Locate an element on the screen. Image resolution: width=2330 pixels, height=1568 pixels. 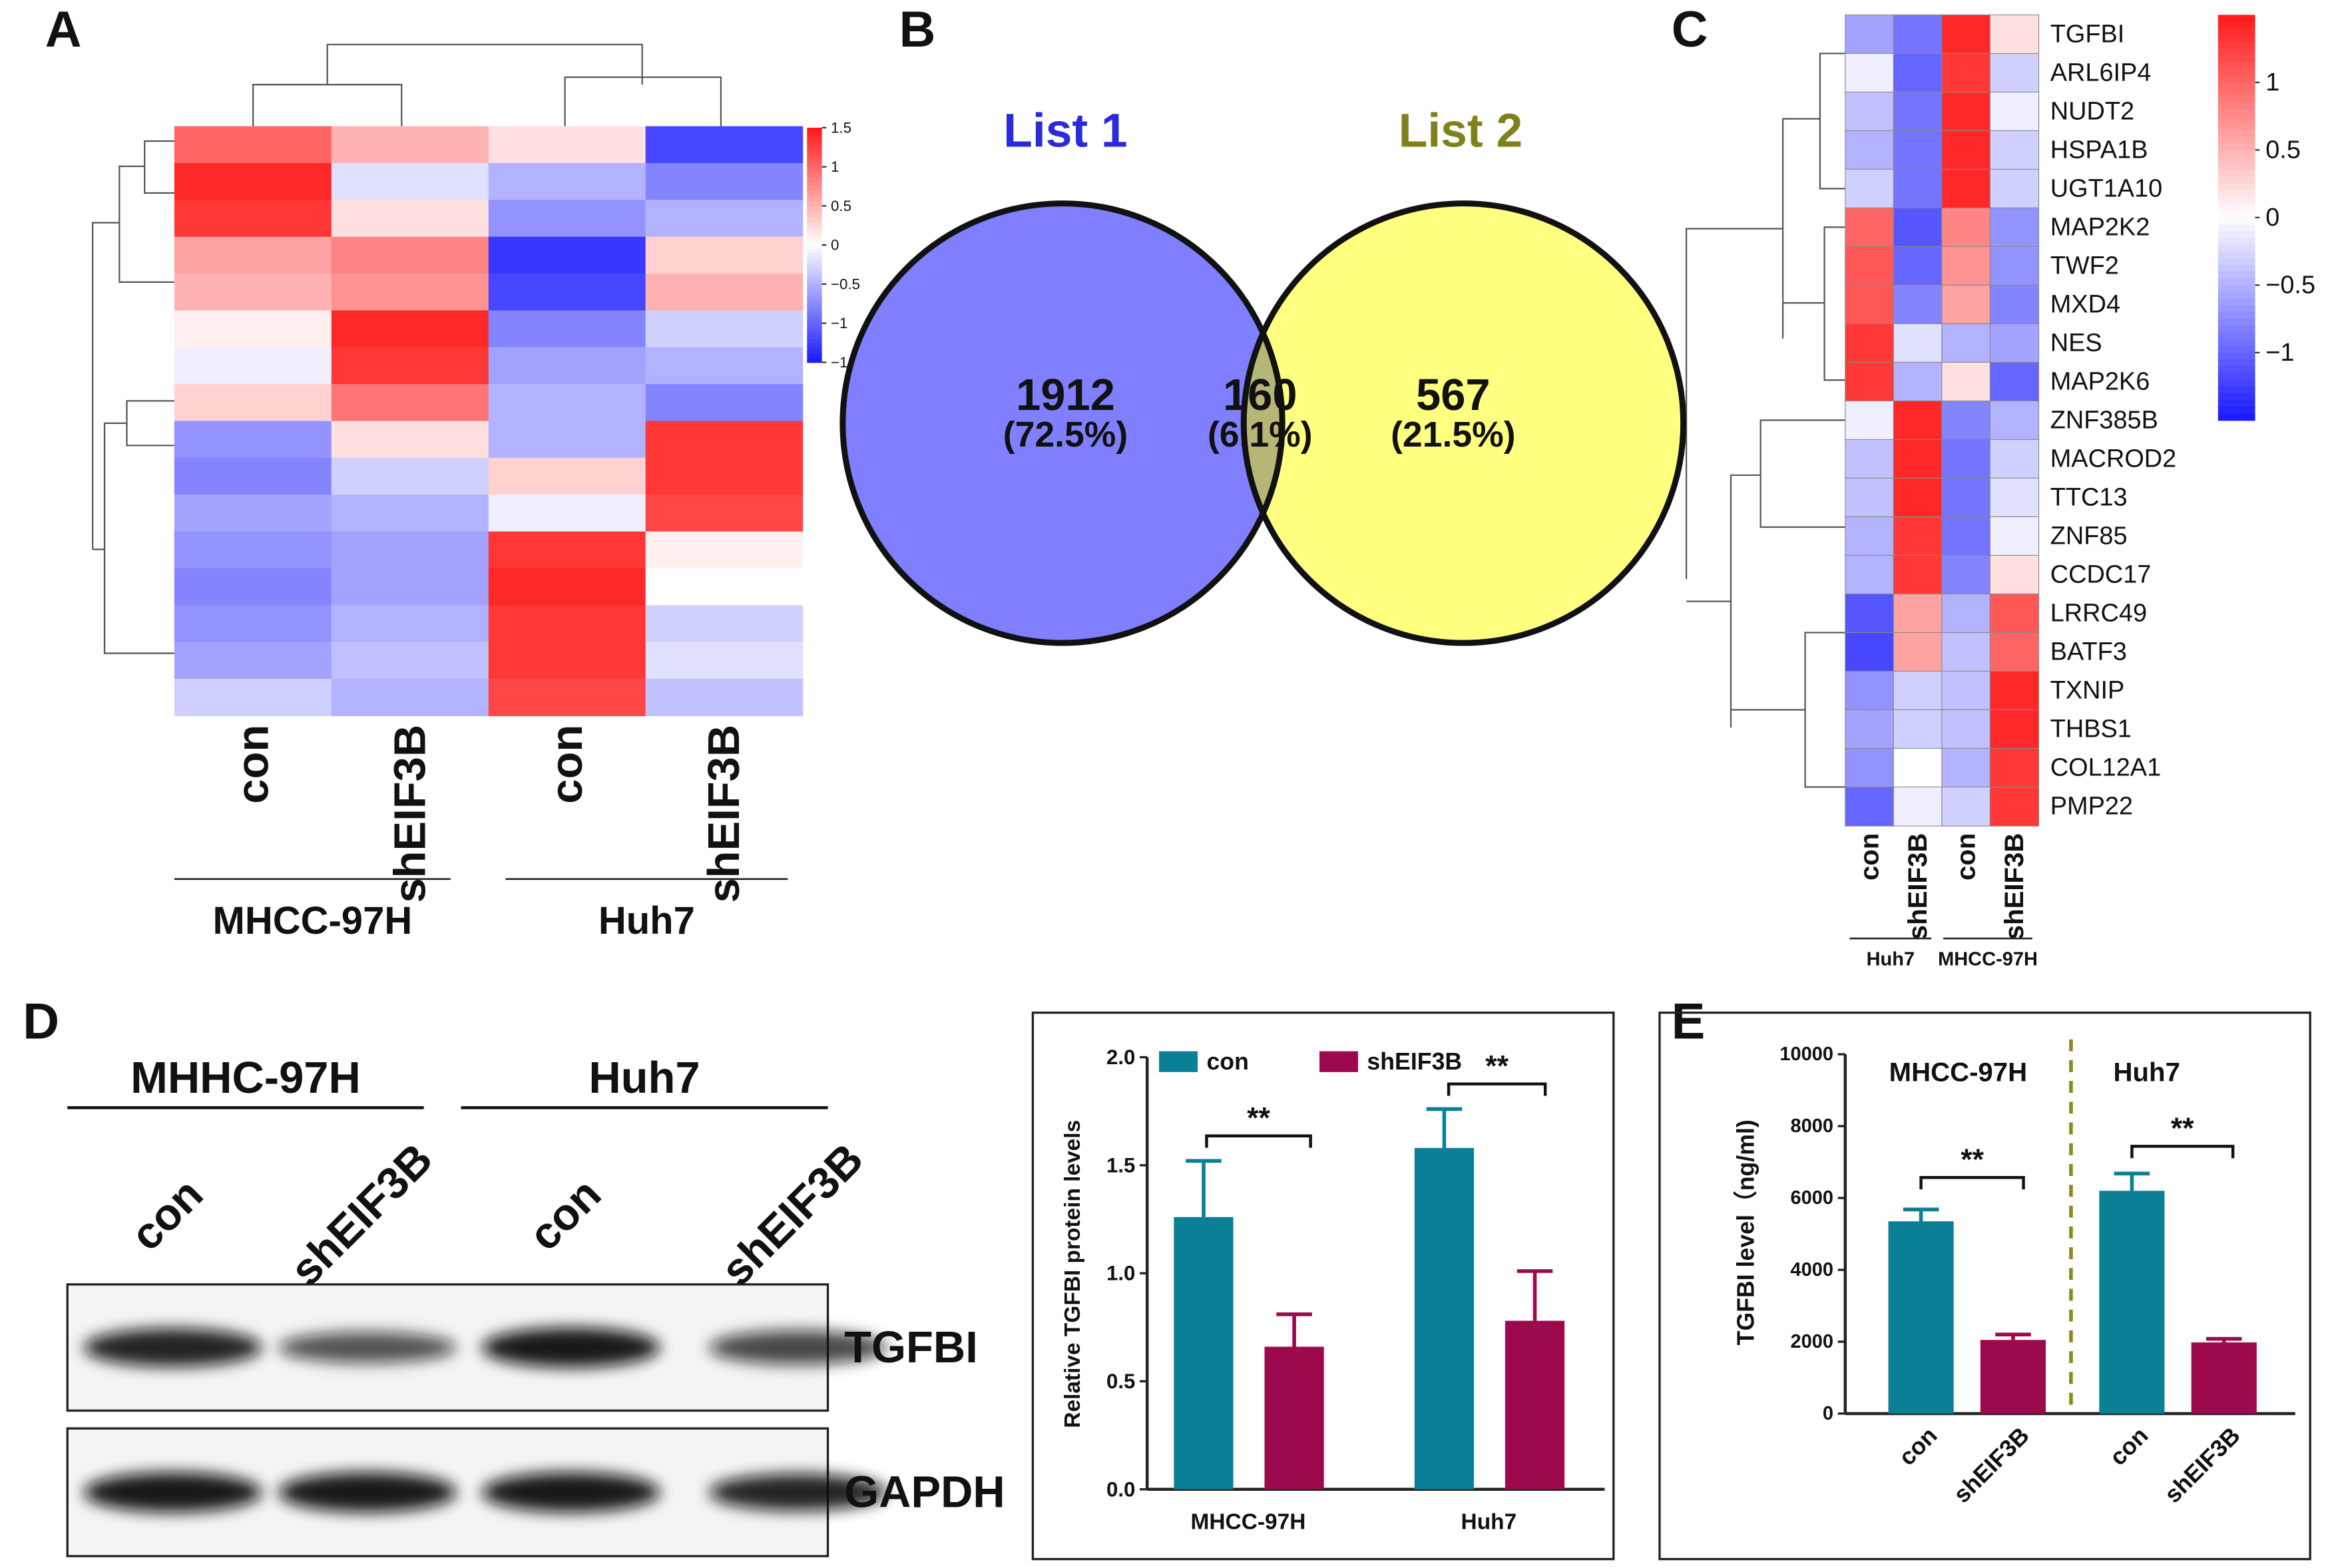
panel-label: A is located at coordinates (63, 29).